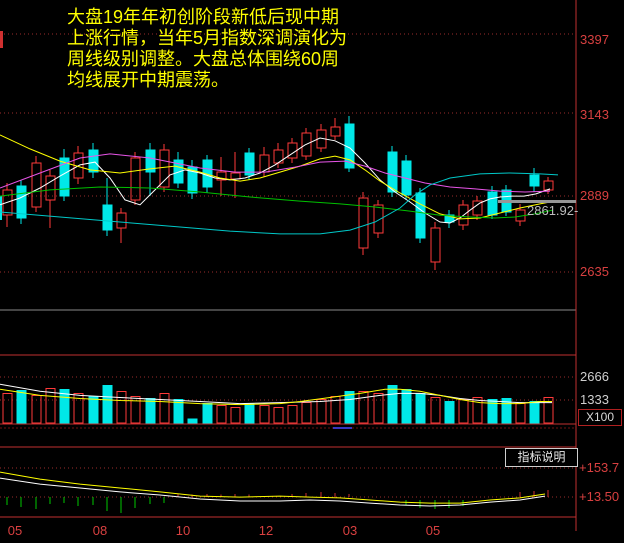 The width and height of the screenshot is (624, 543). What do you see at coordinates (276, 394) in the screenshot?
I see `volume-ma-lines` at bounding box center [276, 394].